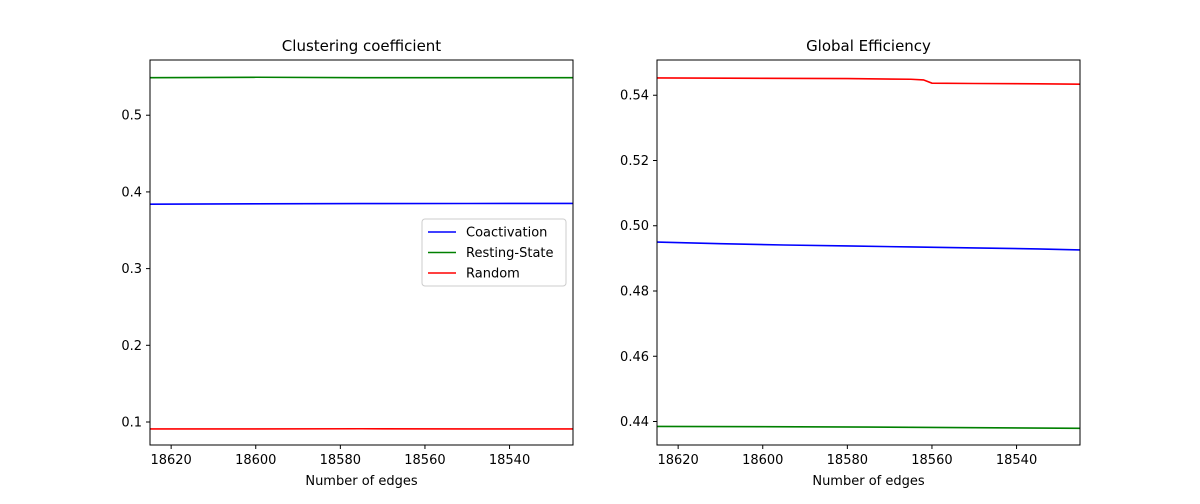 This screenshot has height=504, width=1200. I want to click on y-tick-label: 0.3, so click(131, 269).